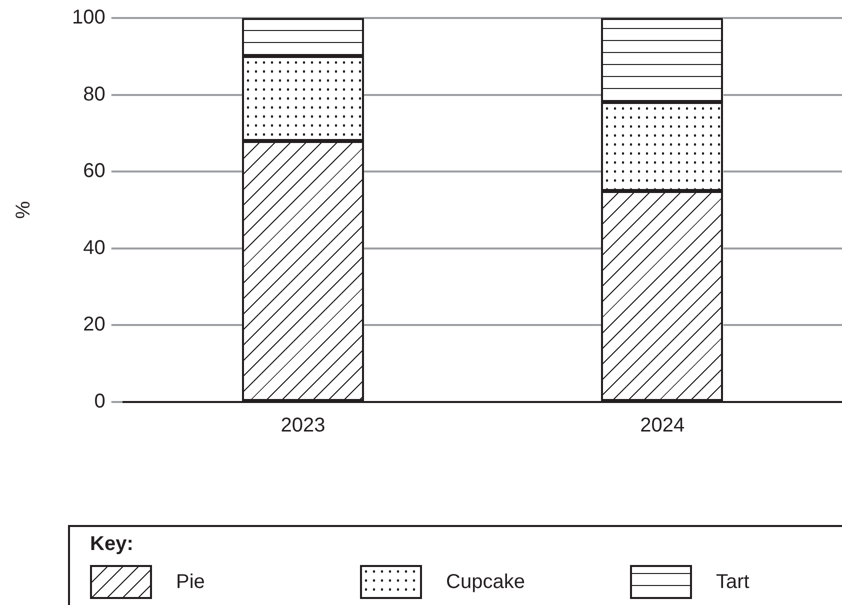  What do you see at coordinates (94, 247) in the screenshot?
I see `y-tick-label: 40` at bounding box center [94, 247].